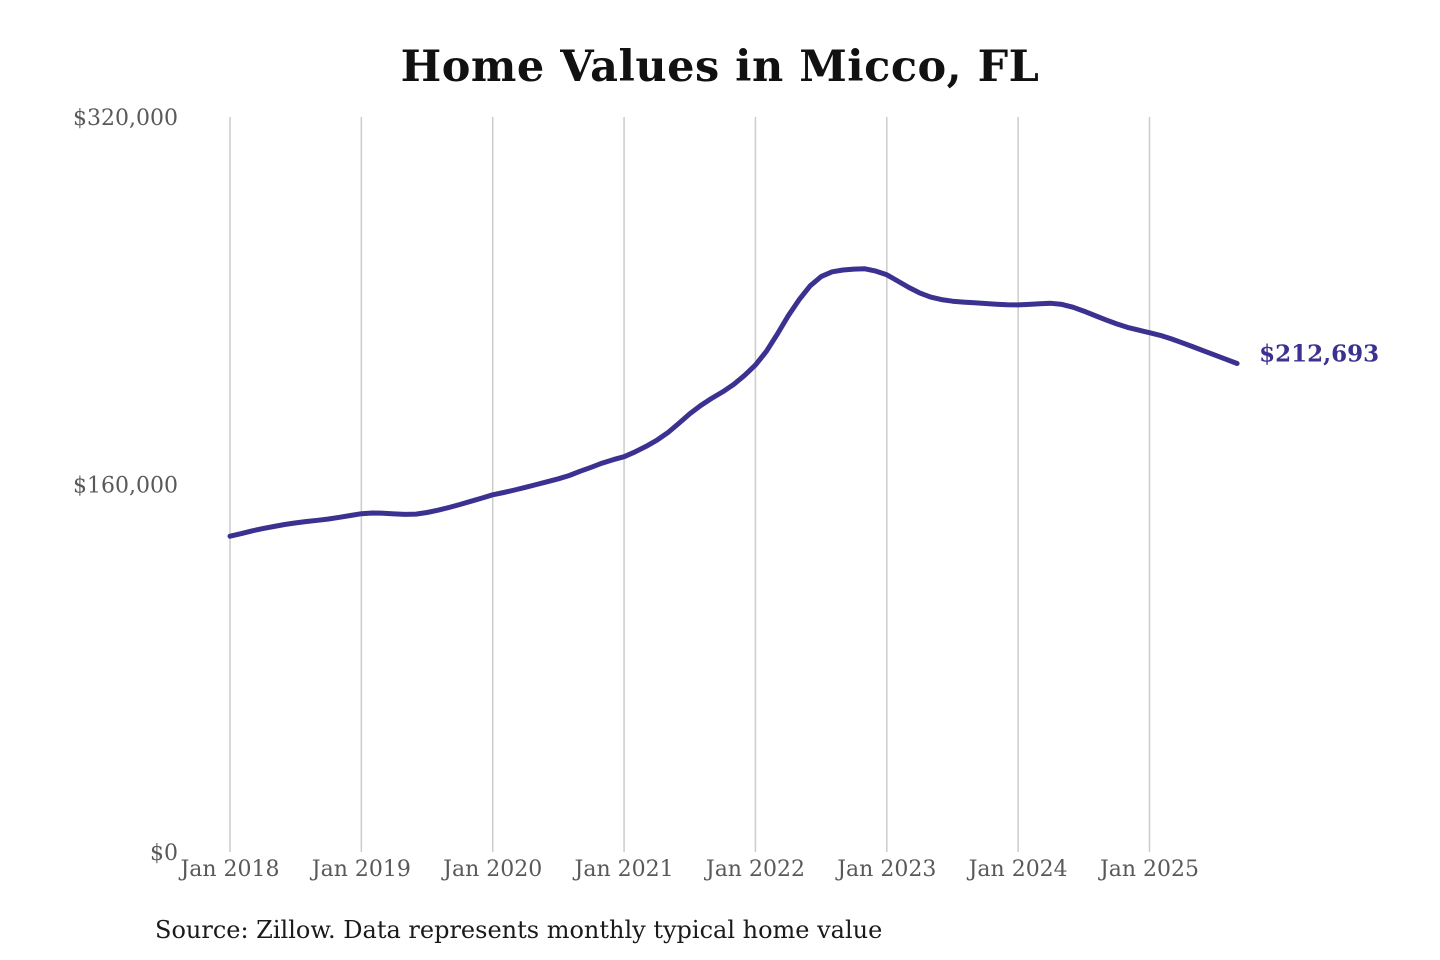 The width and height of the screenshot is (1440, 960). What do you see at coordinates (228, 869) in the screenshot?
I see `x-tick-label: Jan 2018` at bounding box center [228, 869].